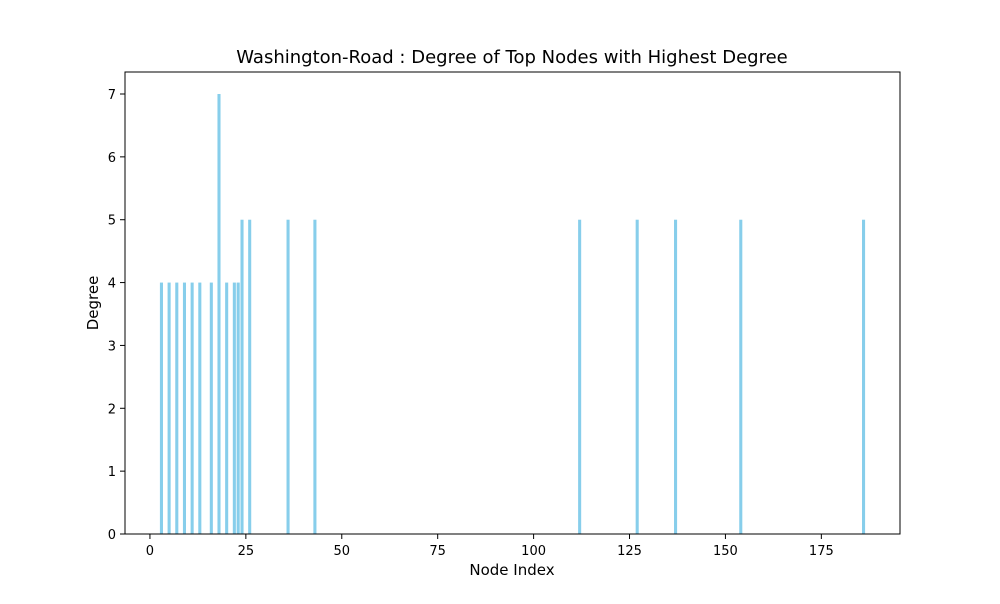  What do you see at coordinates (112, 535) in the screenshot?
I see `y-tick-label: 0` at bounding box center [112, 535].